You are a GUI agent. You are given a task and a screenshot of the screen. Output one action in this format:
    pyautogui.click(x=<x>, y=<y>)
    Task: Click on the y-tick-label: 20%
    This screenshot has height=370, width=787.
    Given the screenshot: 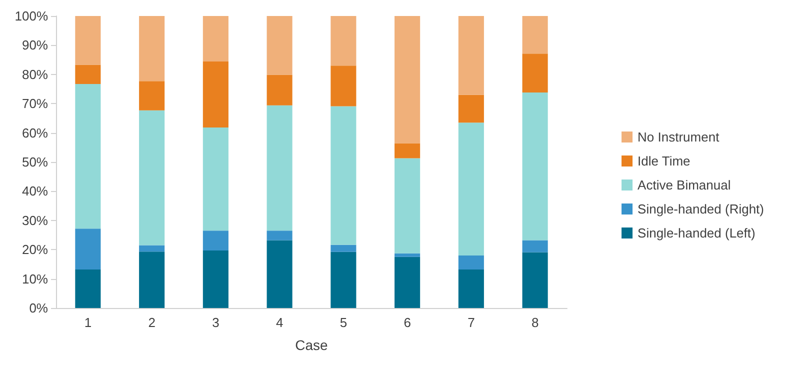 What is the action you would take?
    pyautogui.click(x=35, y=250)
    